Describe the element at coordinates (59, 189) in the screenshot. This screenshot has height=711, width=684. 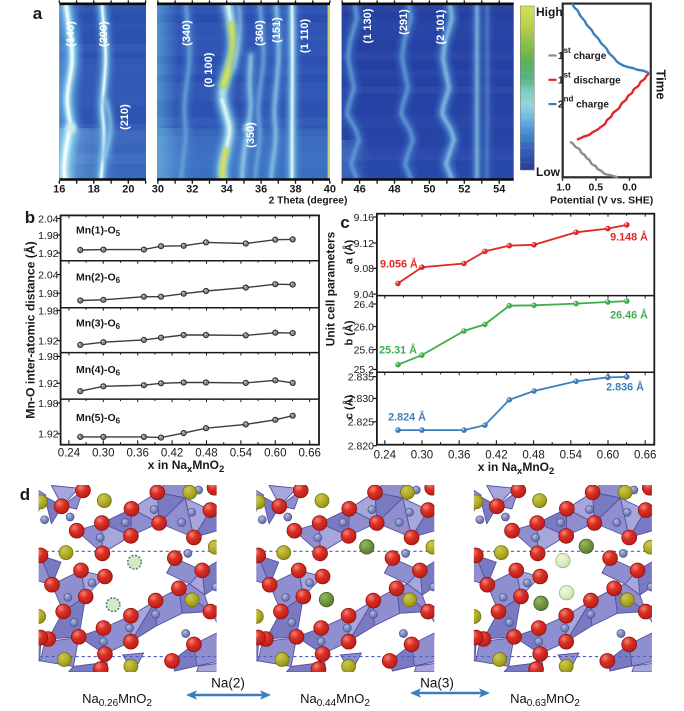
I see `svg-text: 16` at that location.